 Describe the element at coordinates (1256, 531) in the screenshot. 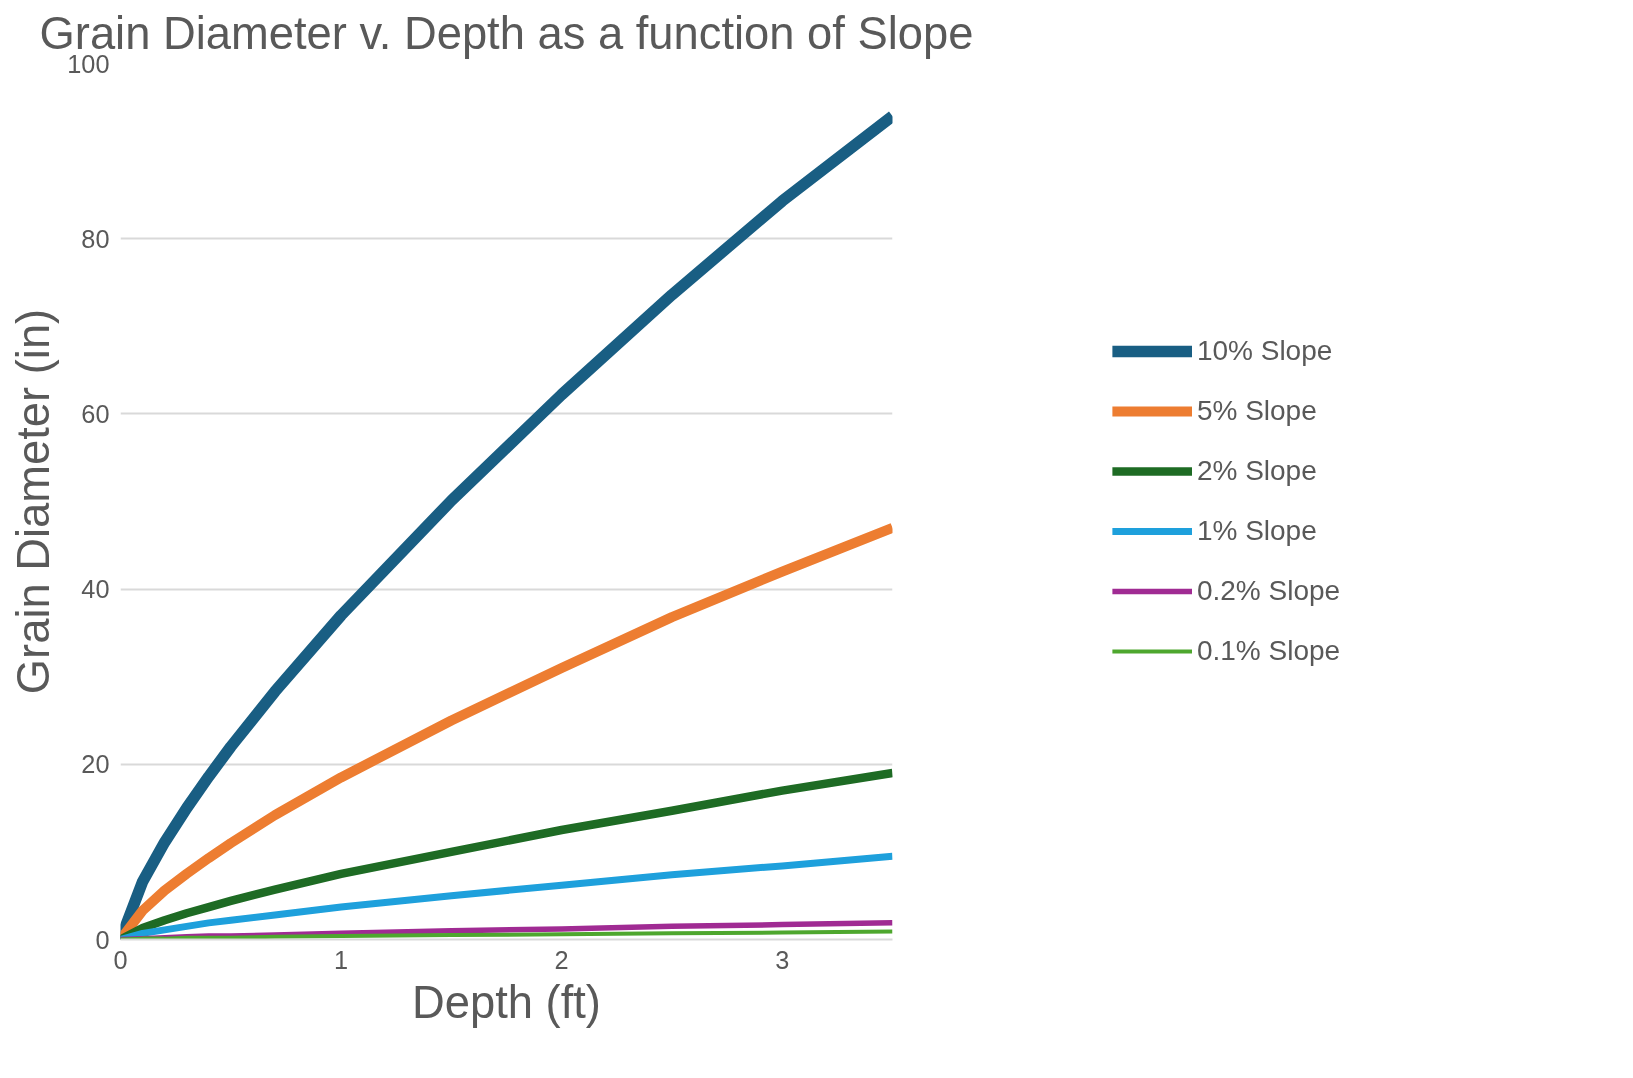

I see `legend-label: 1% Slope` at that location.